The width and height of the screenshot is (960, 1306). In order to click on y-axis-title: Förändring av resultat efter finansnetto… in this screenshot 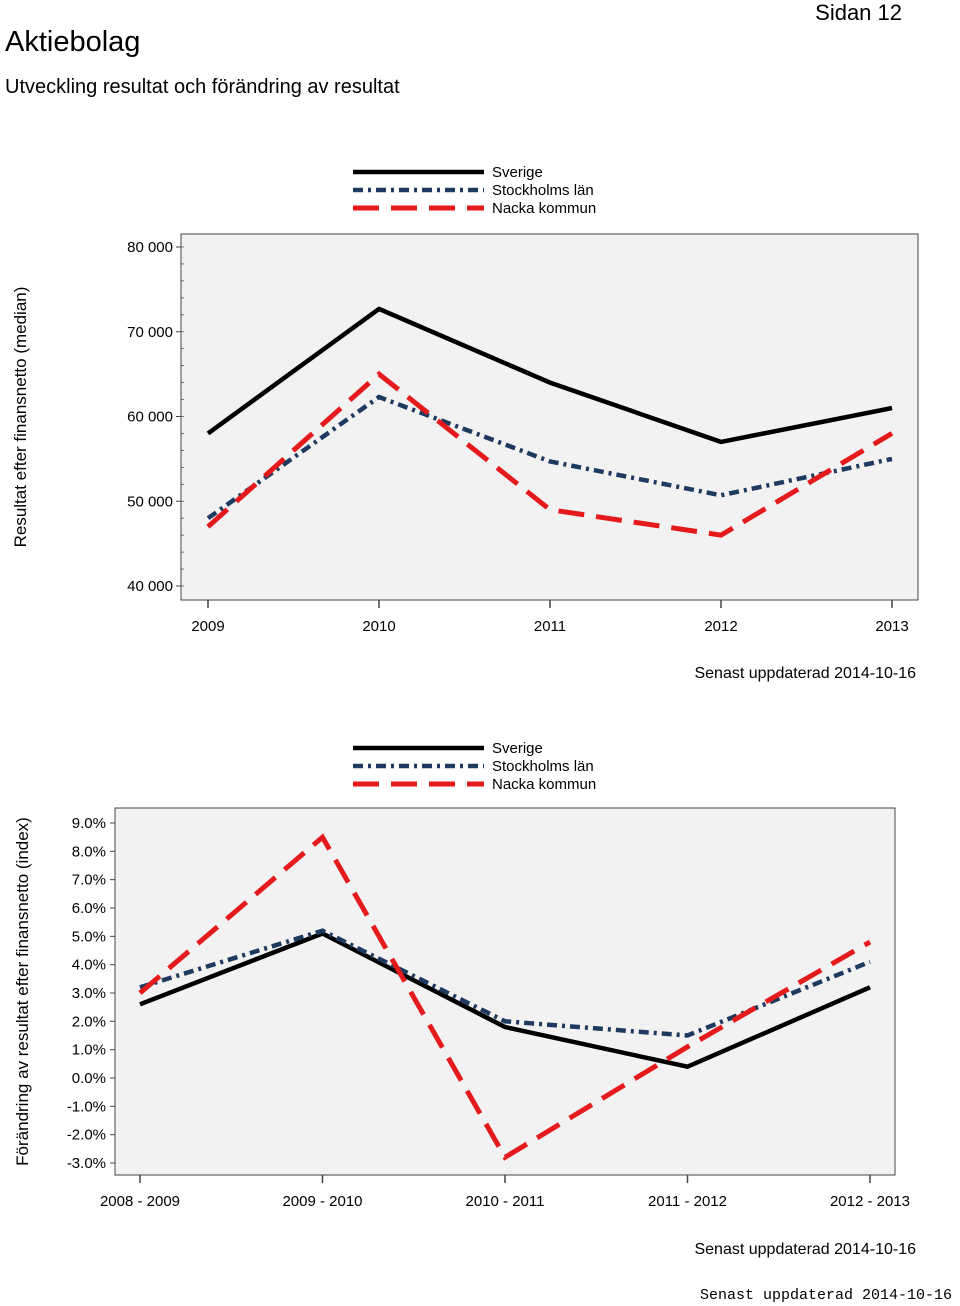, I will do `click(22, 991)`.